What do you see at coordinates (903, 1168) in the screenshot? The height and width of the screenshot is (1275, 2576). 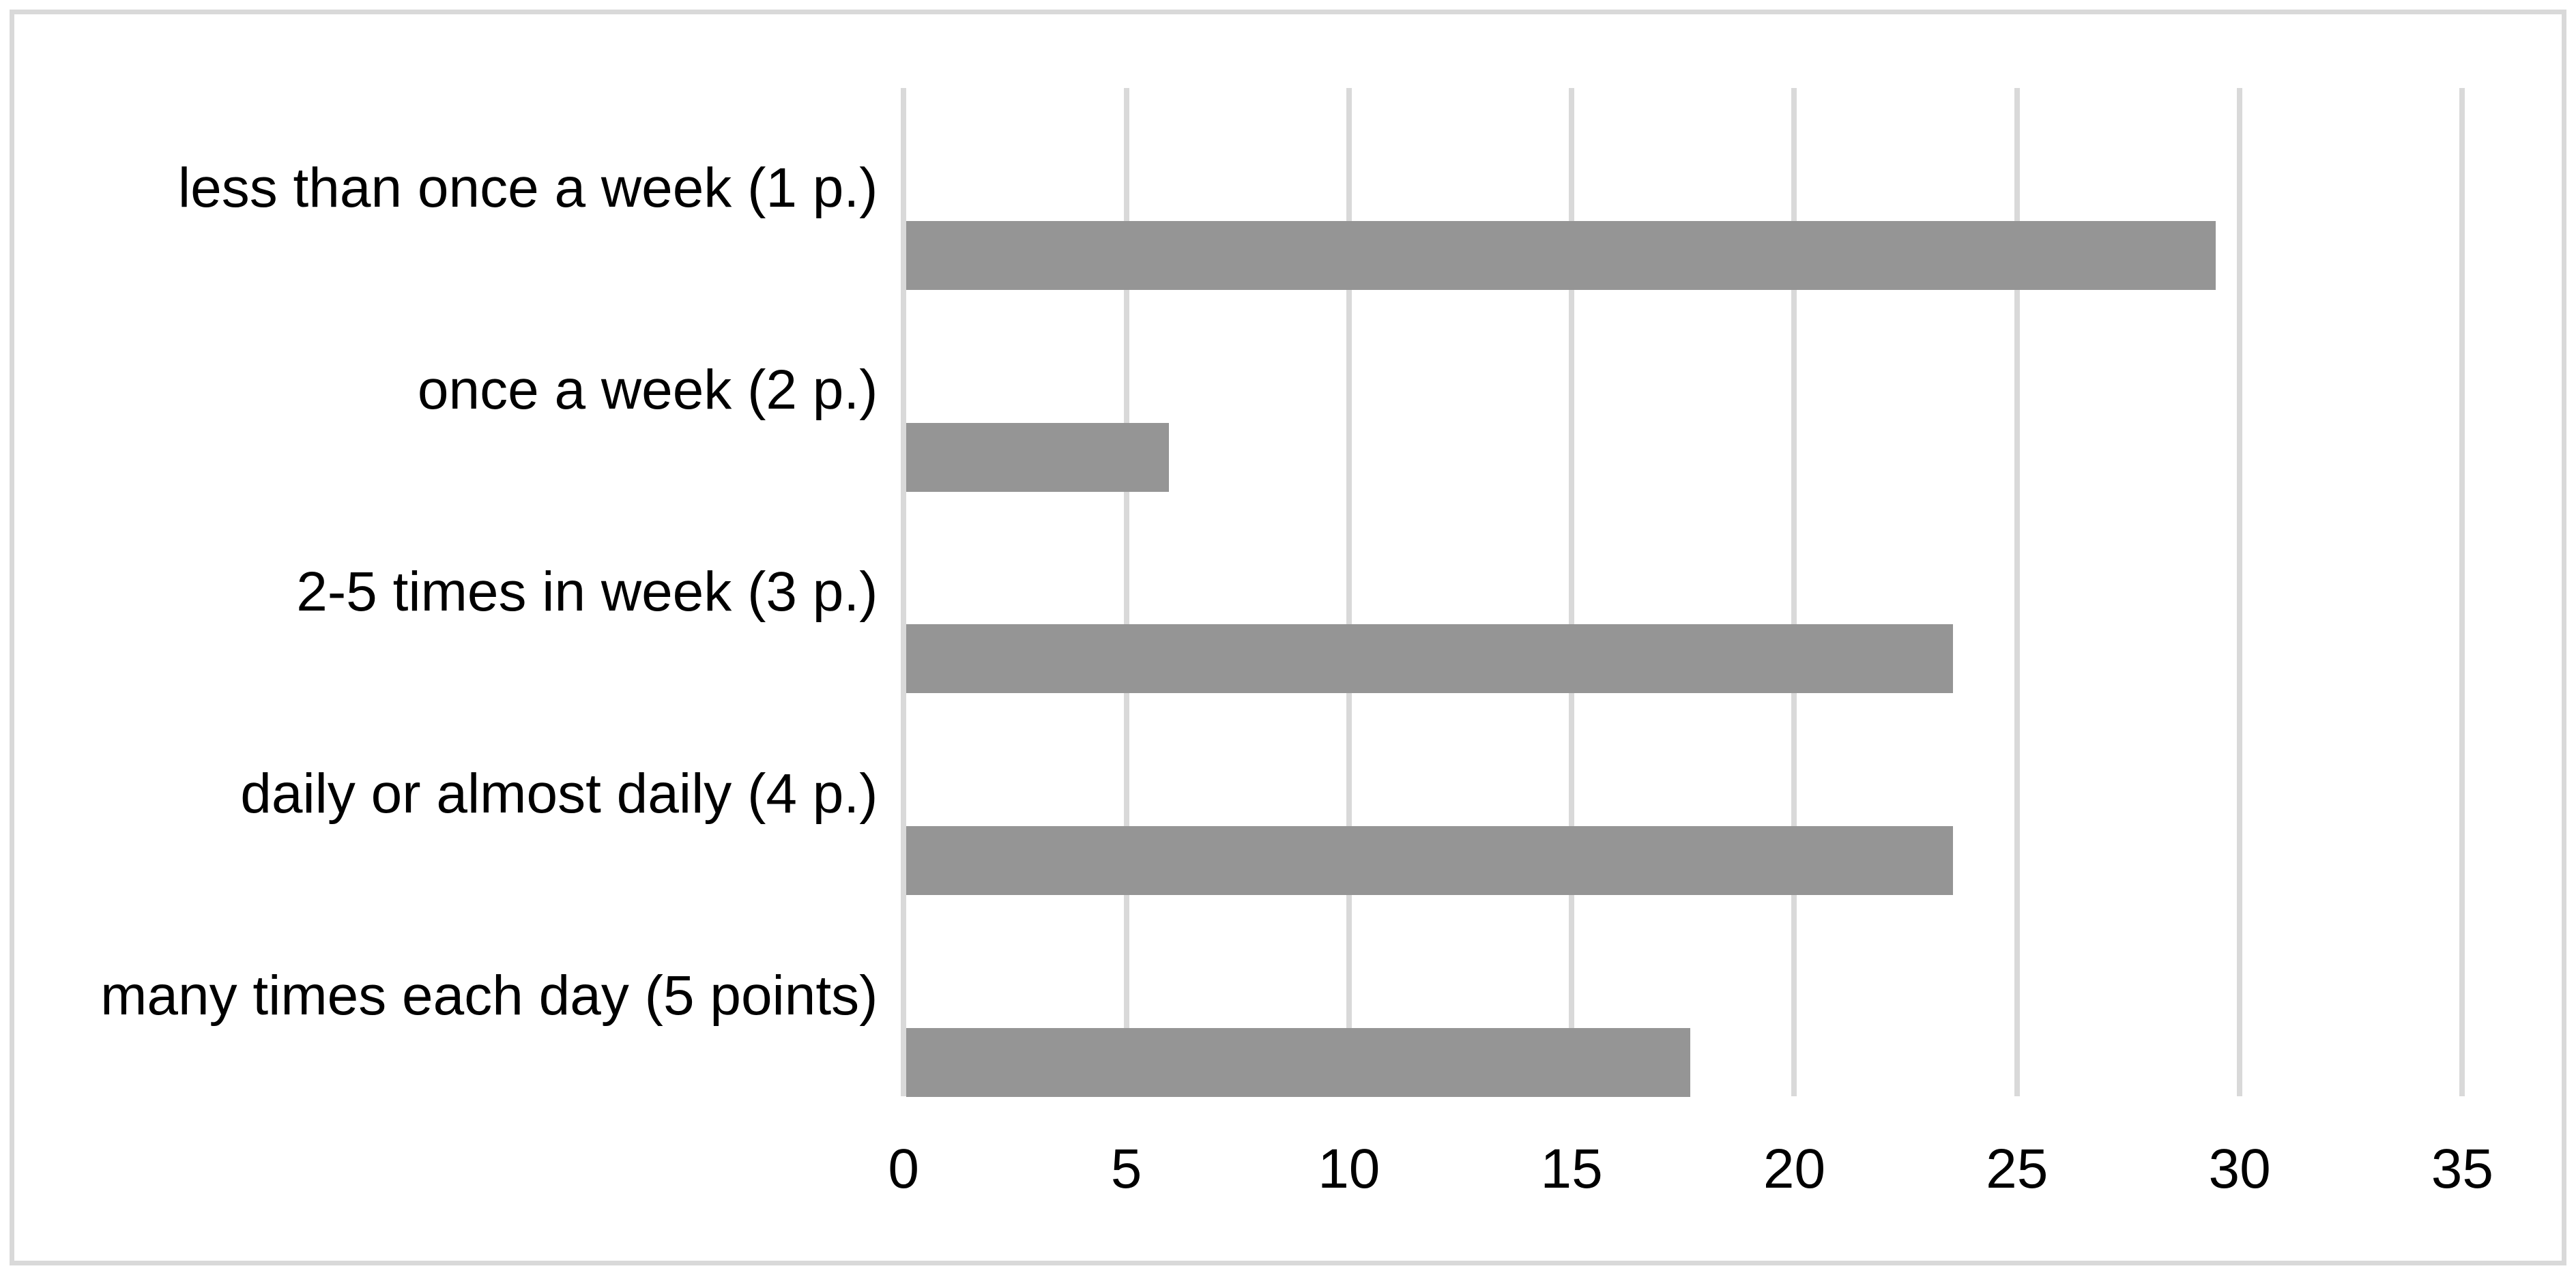 I see `x-tick-label: 0` at bounding box center [903, 1168].